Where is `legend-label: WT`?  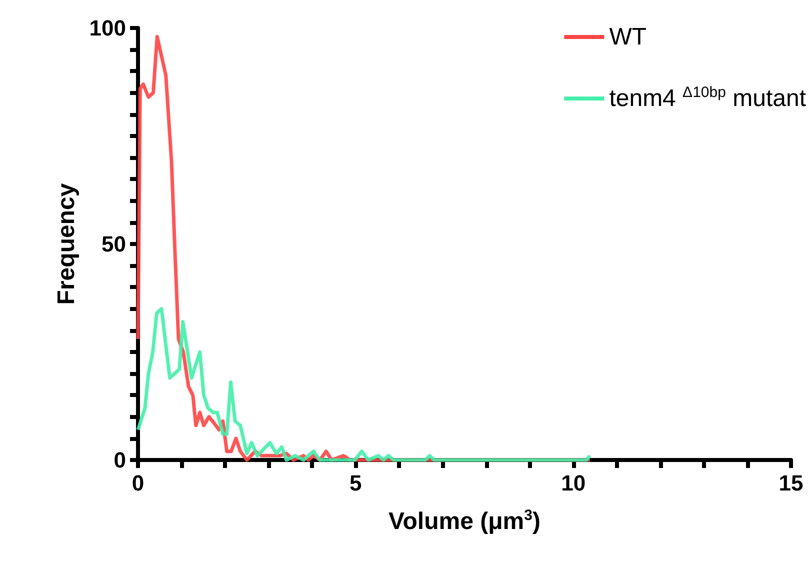
legend-label: WT is located at coordinates (628, 37).